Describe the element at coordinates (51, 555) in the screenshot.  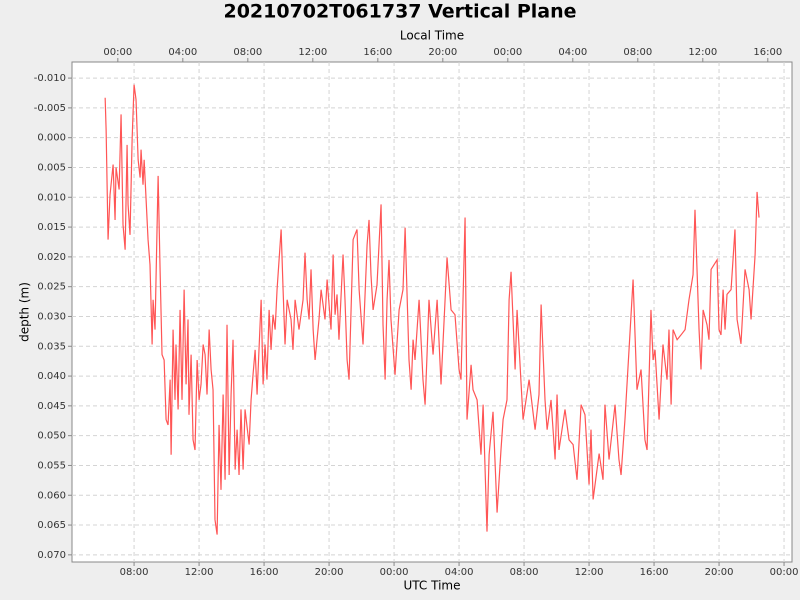
I see `y-tick-label: 0.070` at that location.